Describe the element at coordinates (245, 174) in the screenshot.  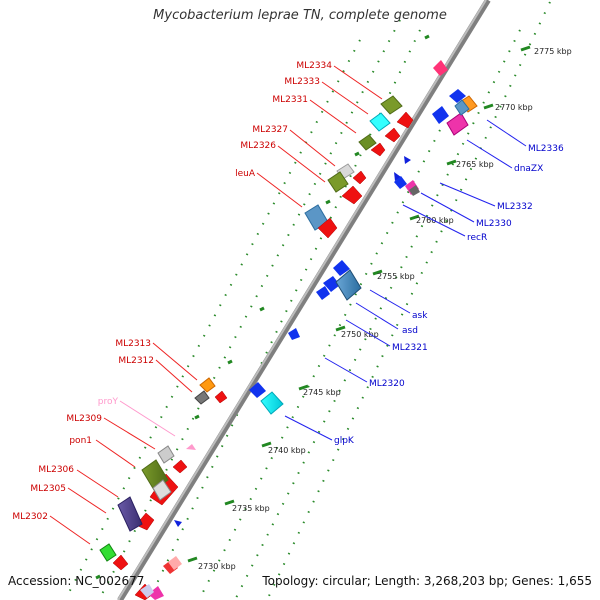
I see `label-leua: leuA` at that location.